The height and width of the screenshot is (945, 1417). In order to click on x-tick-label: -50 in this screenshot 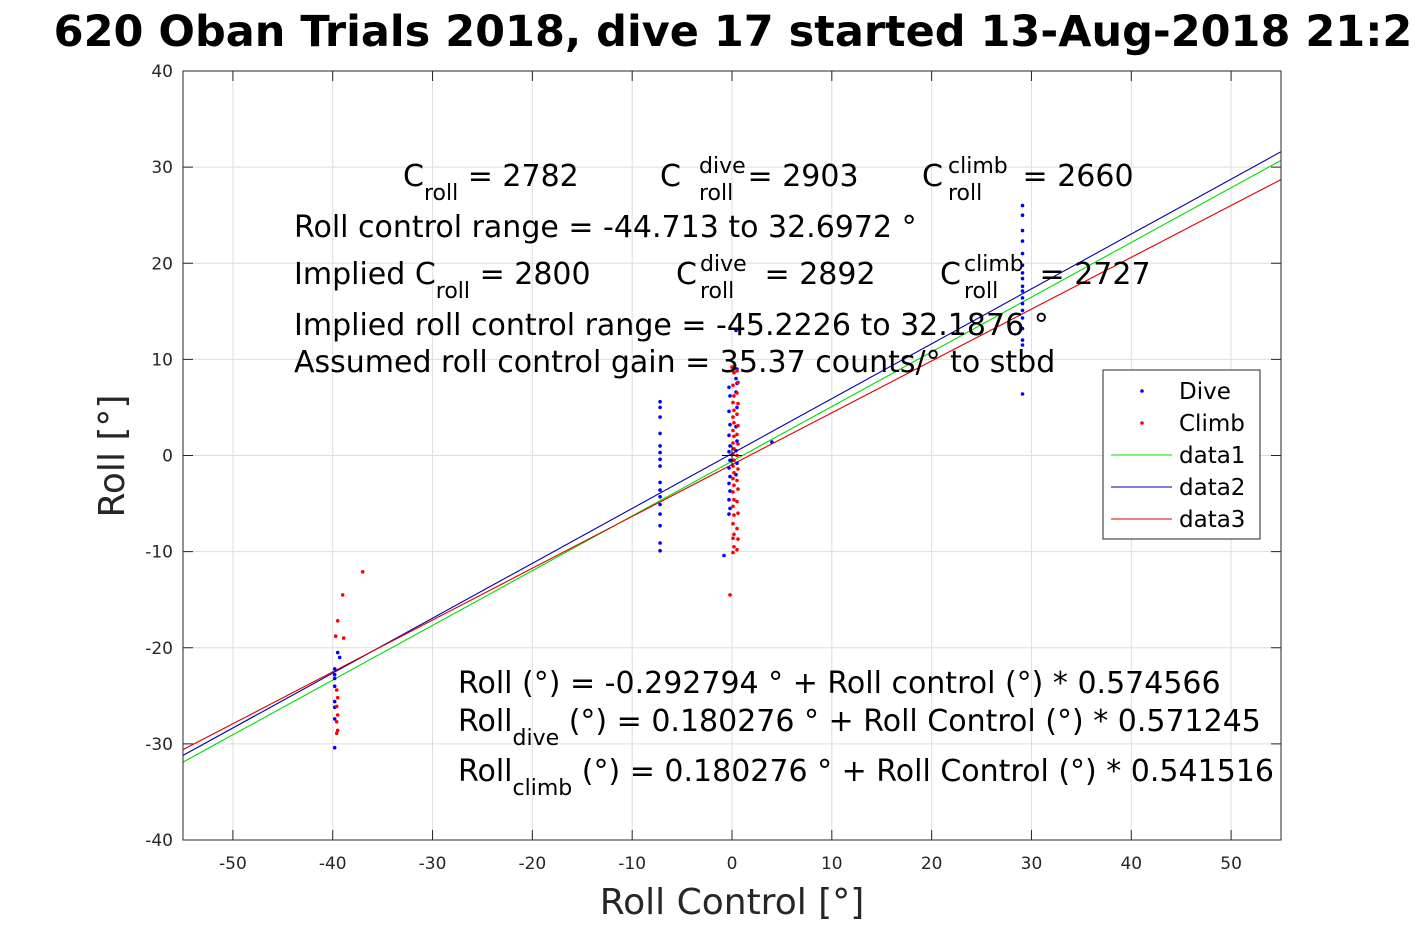, I will do `click(233, 864)`.